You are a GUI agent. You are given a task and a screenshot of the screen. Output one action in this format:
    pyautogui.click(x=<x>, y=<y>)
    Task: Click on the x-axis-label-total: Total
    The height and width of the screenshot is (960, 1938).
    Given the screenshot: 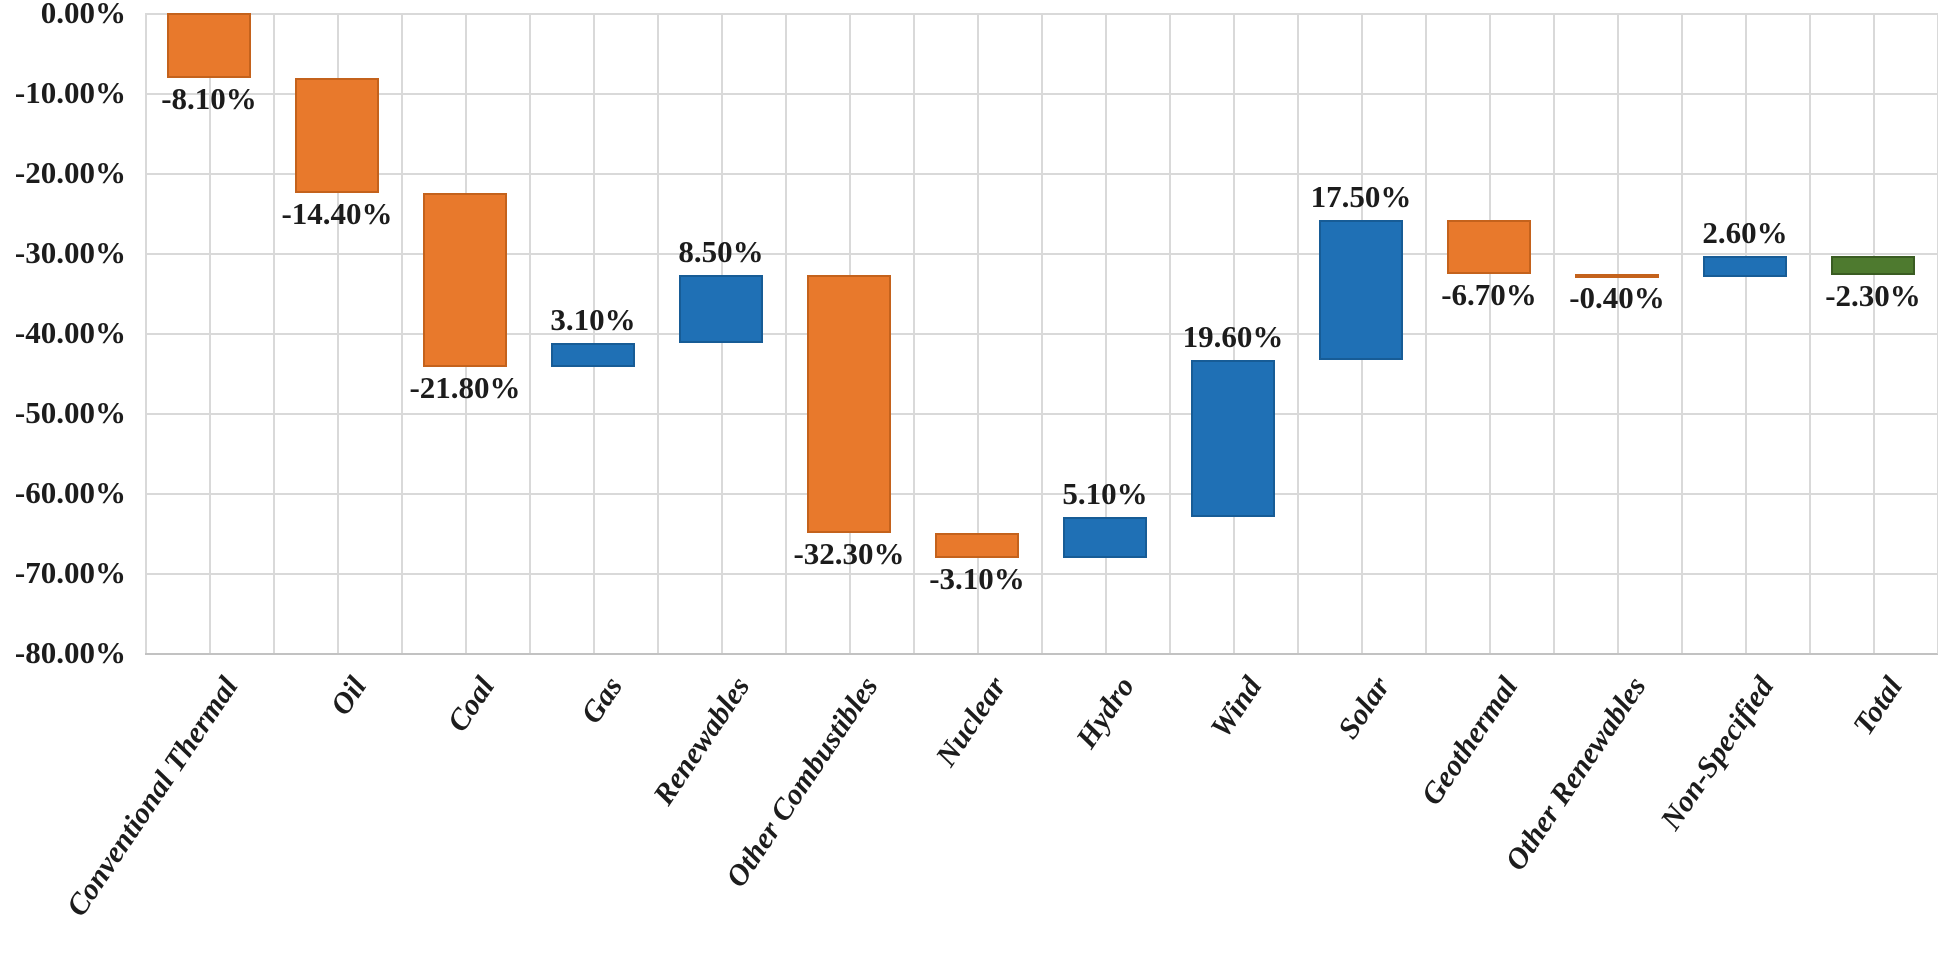 What is the action you would take?
    pyautogui.click(x=1877, y=705)
    